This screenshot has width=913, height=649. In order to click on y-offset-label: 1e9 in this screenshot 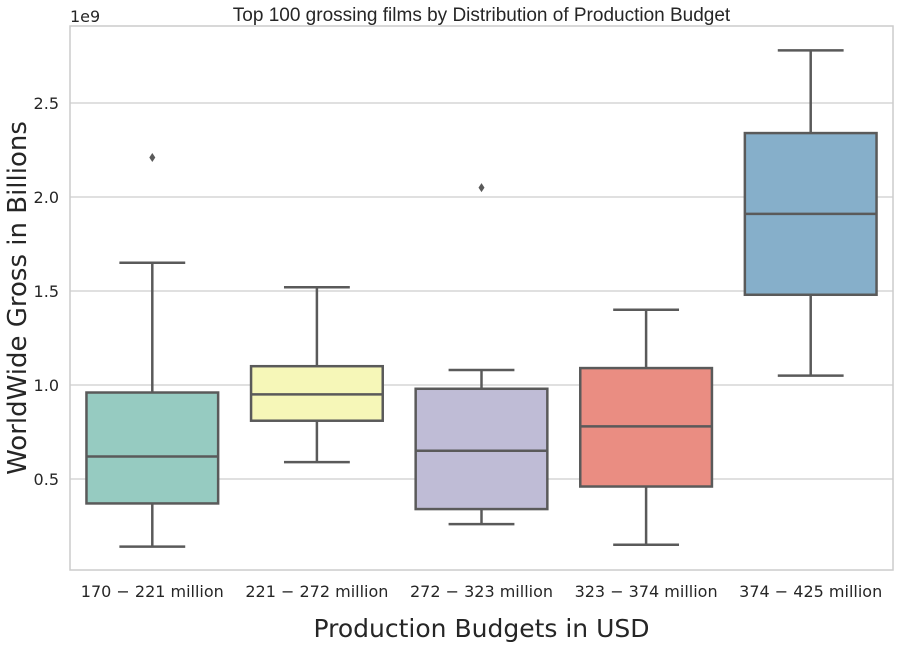, I will do `click(85, 16)`.